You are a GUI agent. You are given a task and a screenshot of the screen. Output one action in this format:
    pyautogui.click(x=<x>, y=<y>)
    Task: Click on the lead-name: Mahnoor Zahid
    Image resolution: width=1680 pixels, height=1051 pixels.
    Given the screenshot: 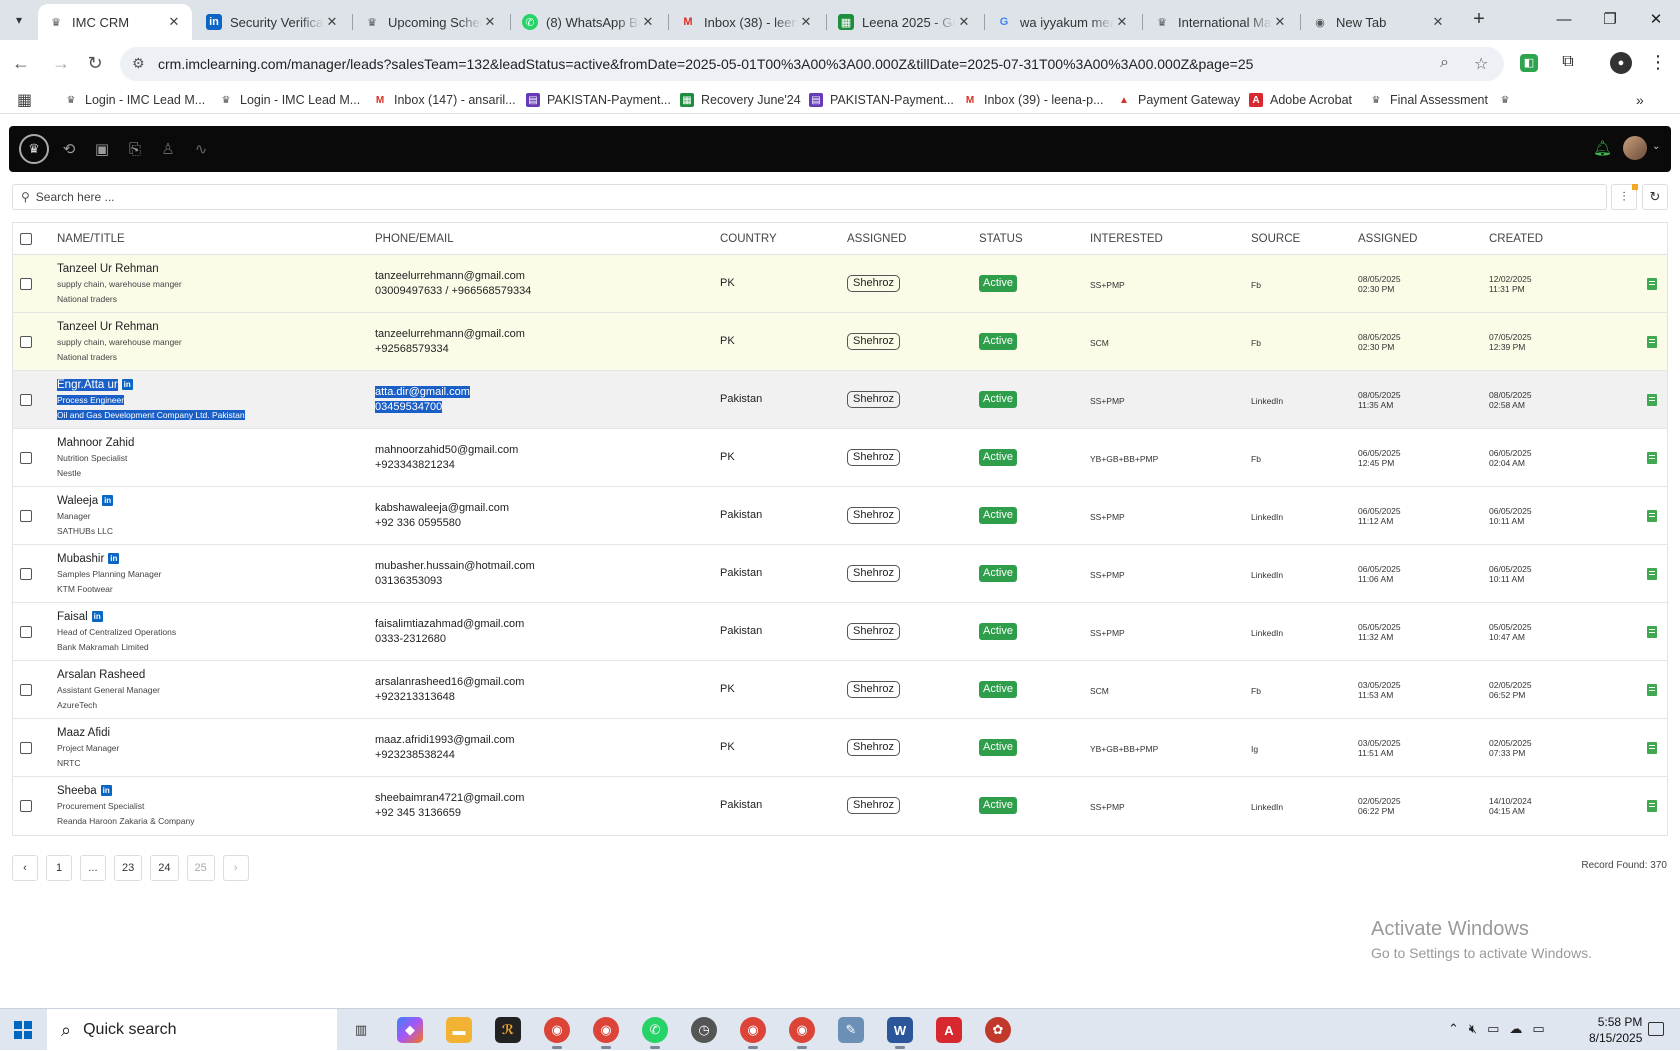 What is the action you would take?
    pyautogui.click(x=96, y=443)
    